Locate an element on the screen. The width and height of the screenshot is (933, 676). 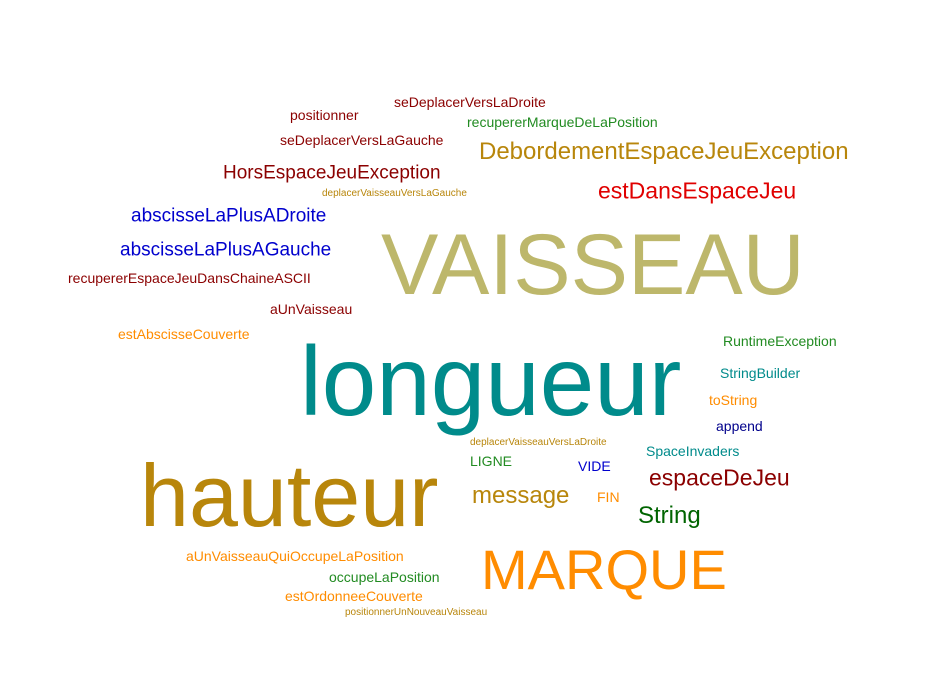
word-deplacervaisseauverslagauche: deplacerVaisseauVersLaGauche is located at coordinates (394, 193).